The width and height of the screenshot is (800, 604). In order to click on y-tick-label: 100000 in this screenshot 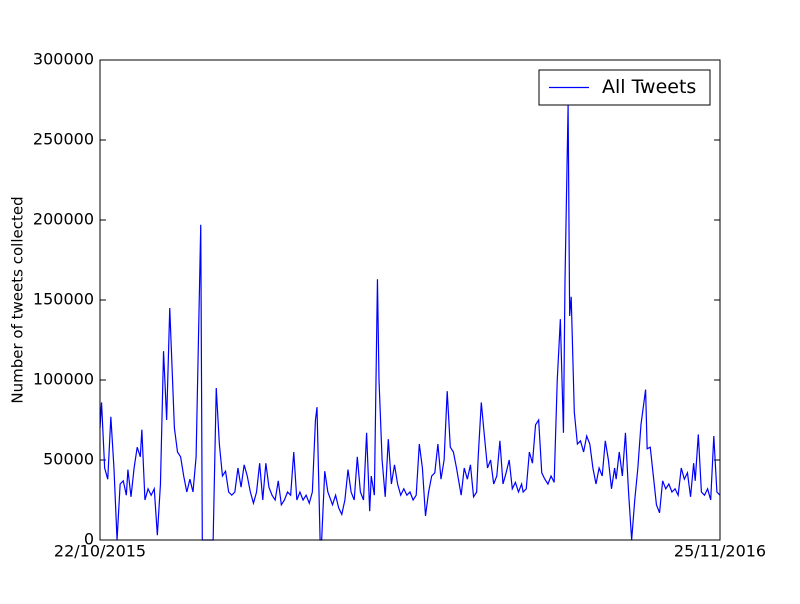, I will do `click(63, 379)`.